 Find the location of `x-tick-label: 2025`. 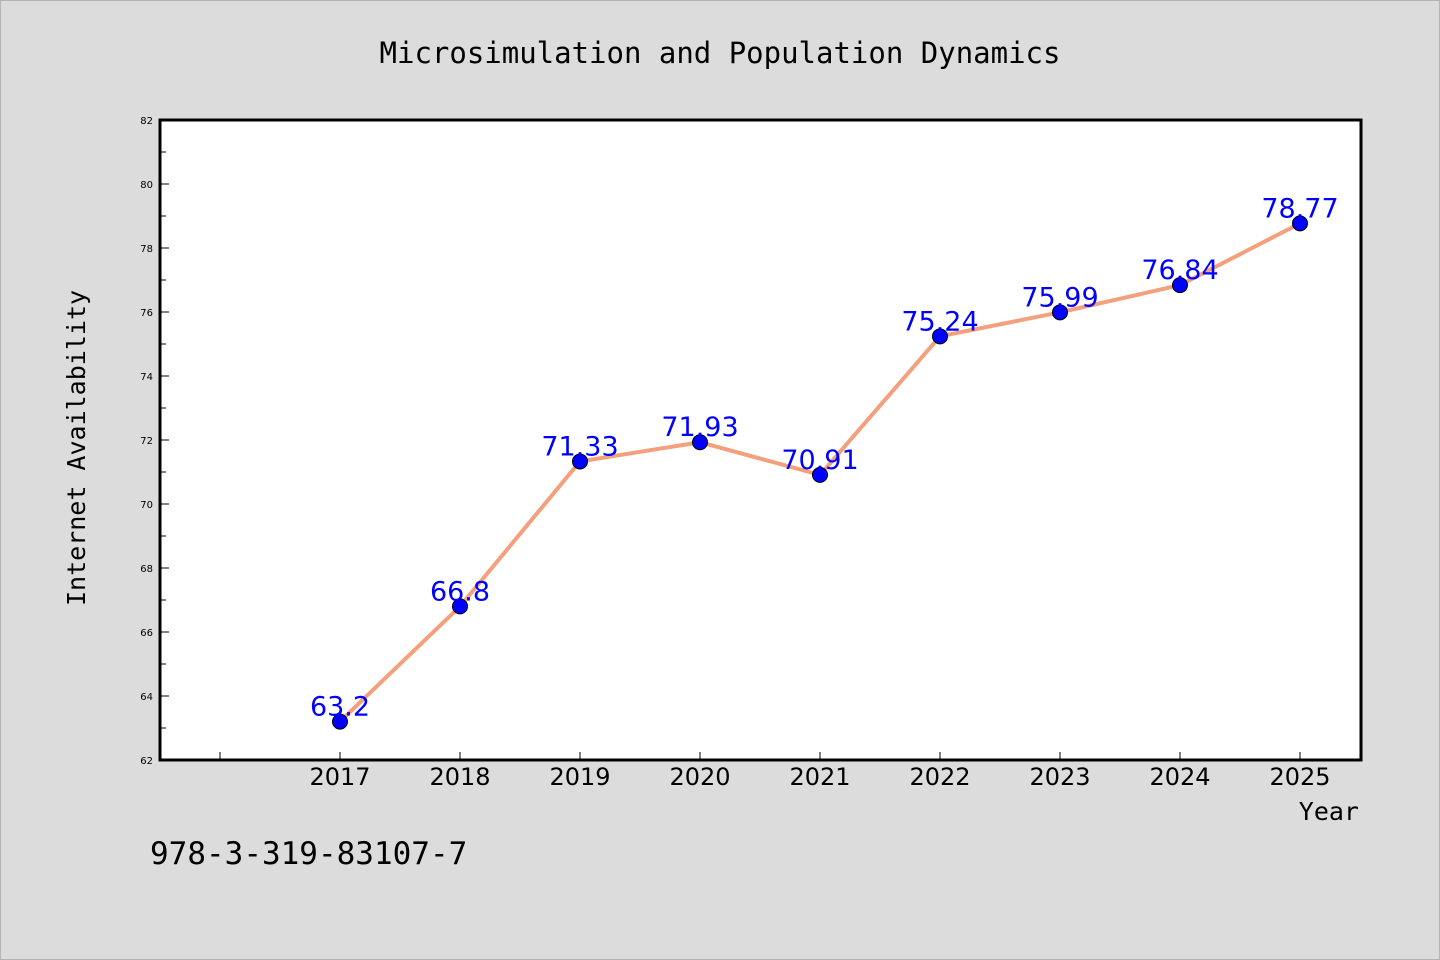

x-tick-label: 2025 is located at coordinates (1299, 777).